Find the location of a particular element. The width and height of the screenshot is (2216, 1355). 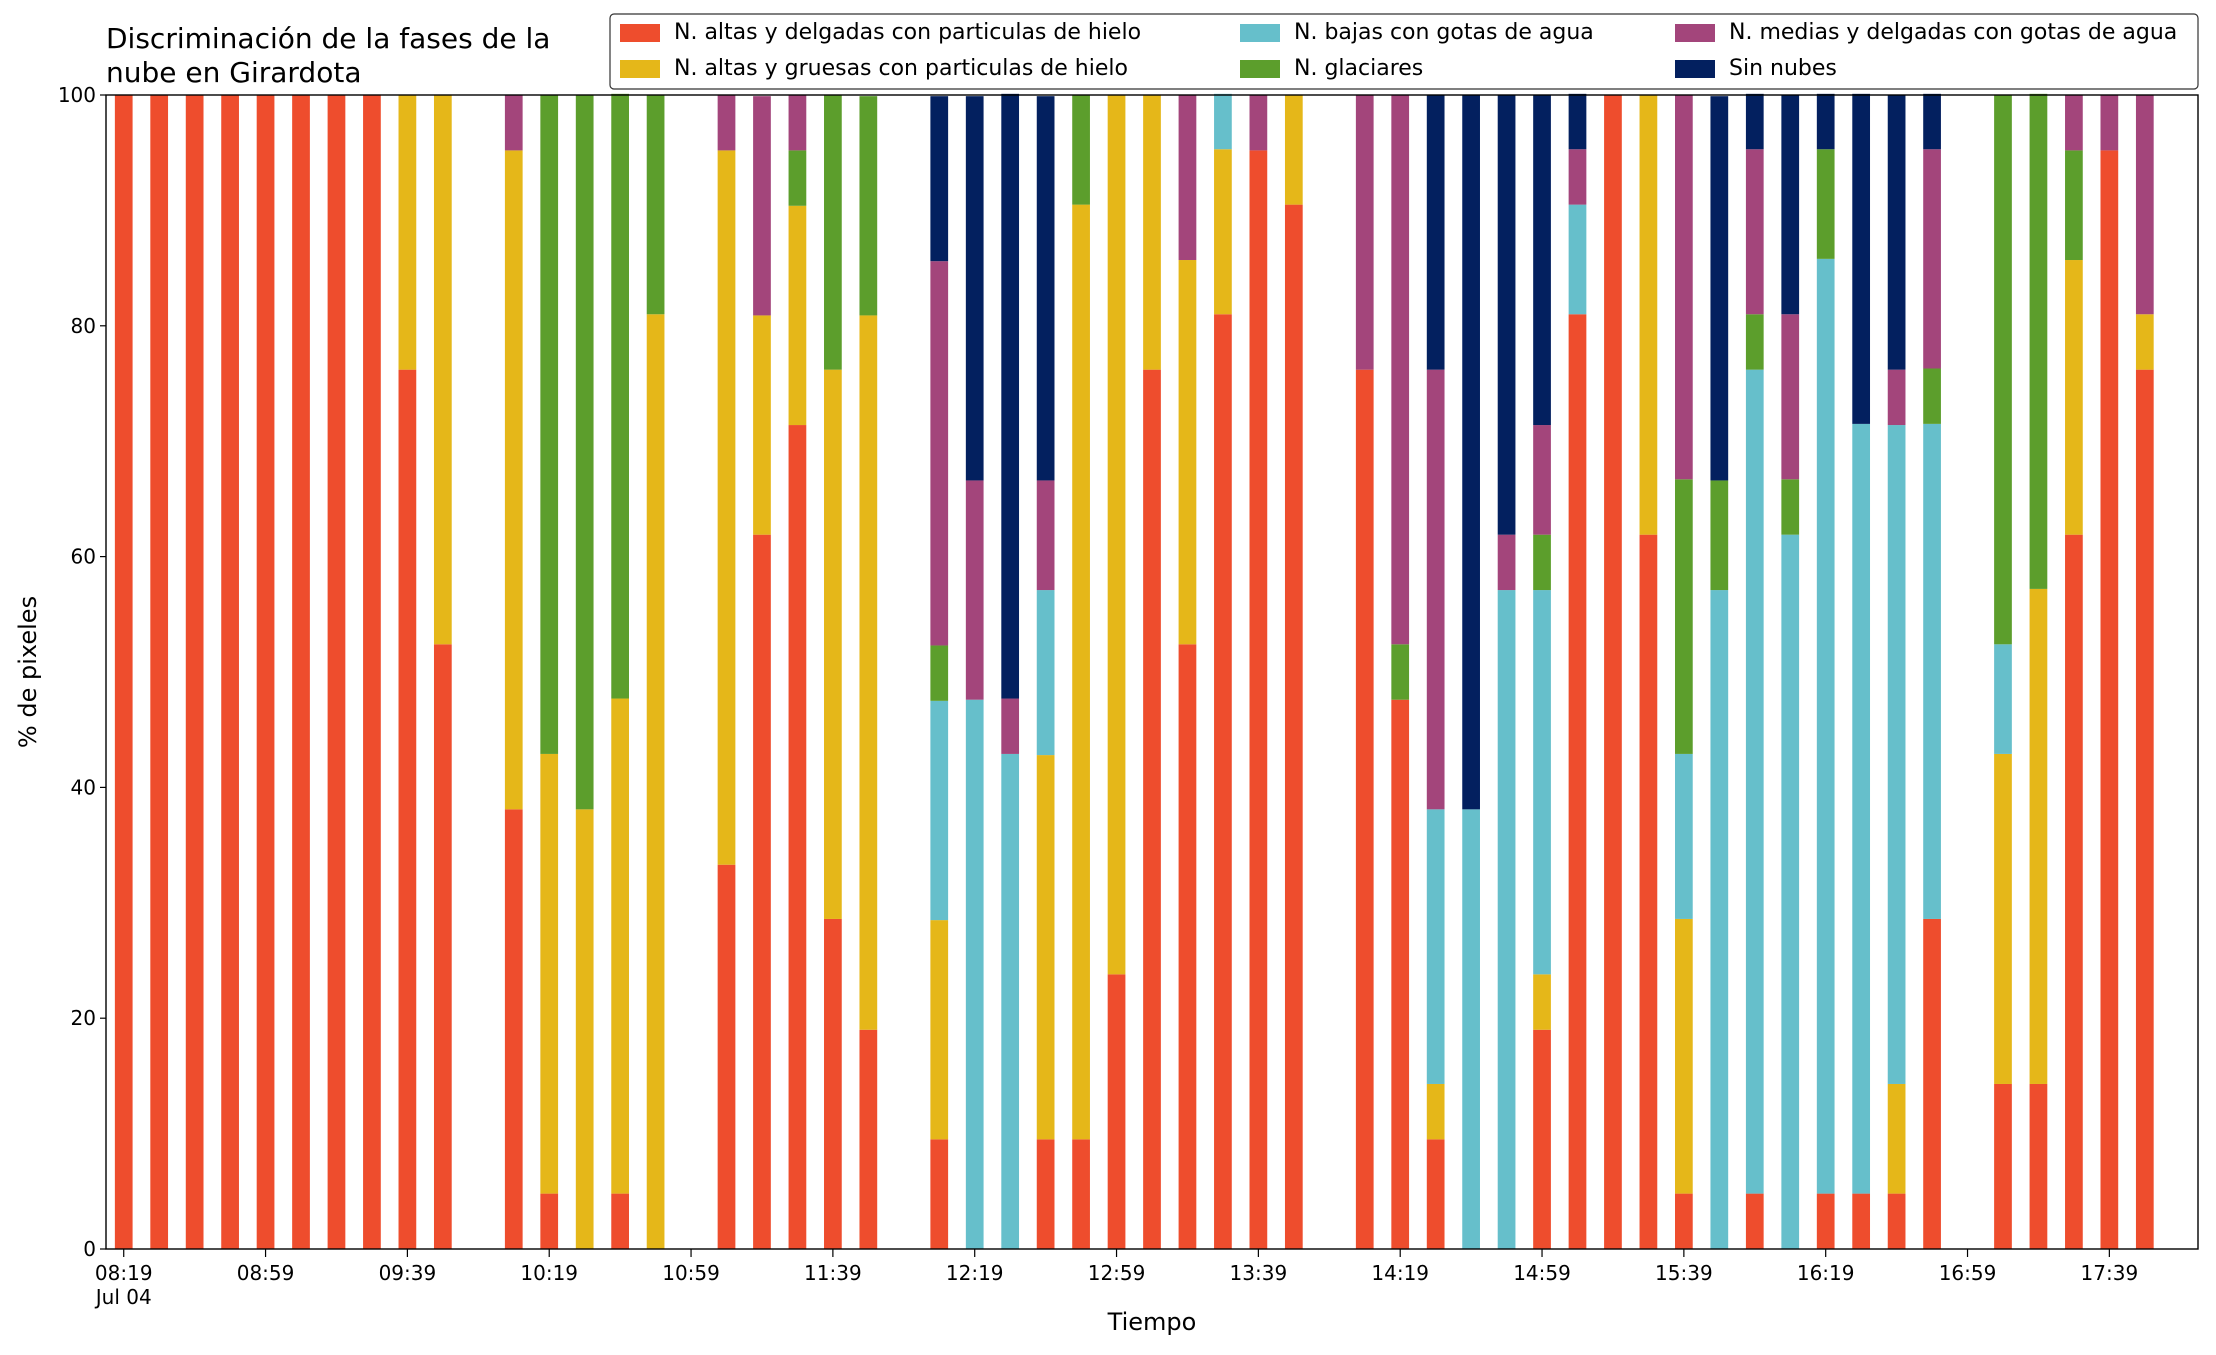

x-tick-label: 10:59 is located at coordinates (691, 1273).